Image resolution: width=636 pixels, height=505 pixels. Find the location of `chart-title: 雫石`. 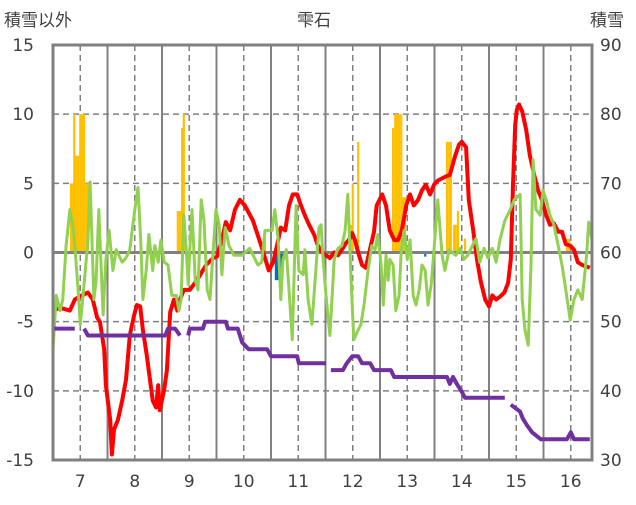

chart-title: 雫石 is located at coordinates (314, 21).